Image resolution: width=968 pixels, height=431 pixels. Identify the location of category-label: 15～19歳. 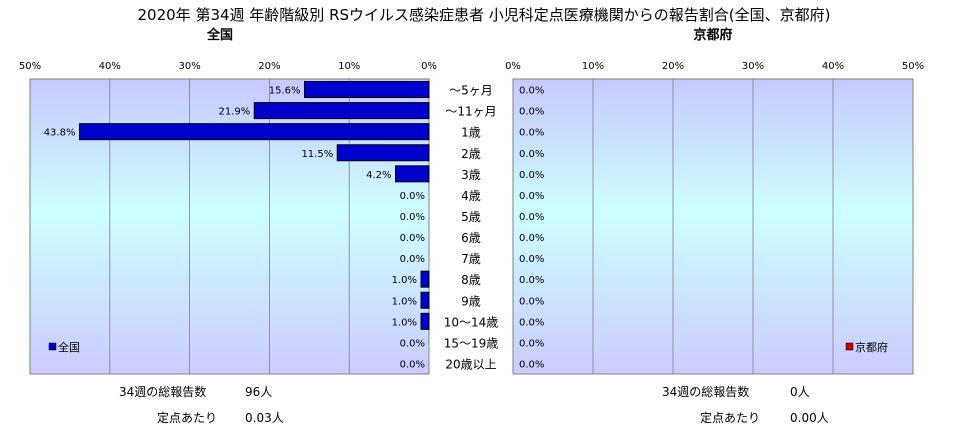
(471, 343).